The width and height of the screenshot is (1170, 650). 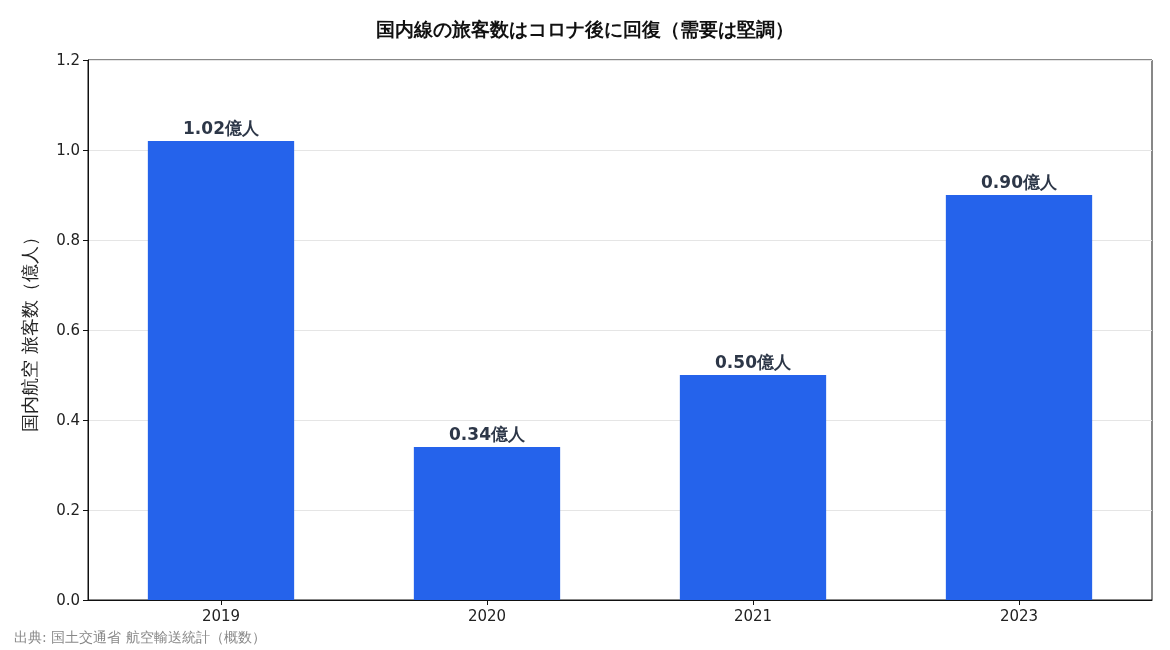 What do you see at coordinates (753, 361) in the screenshot?
I see `data-label: 0.50億人` at bounding box center [753, 361].